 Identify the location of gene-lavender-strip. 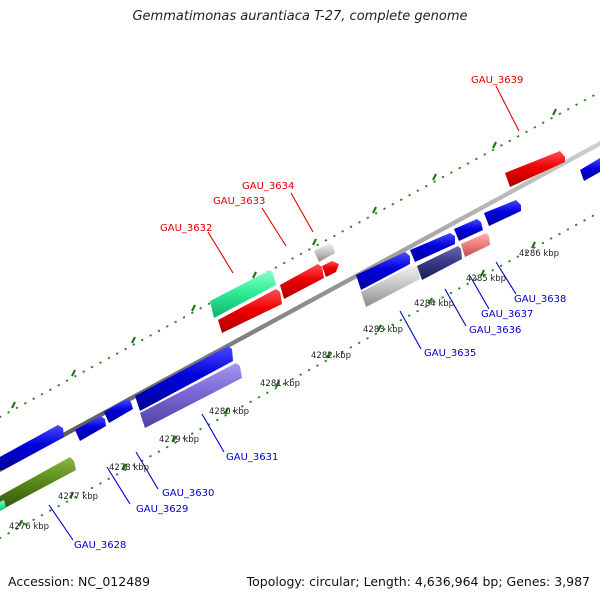
(191, 395).